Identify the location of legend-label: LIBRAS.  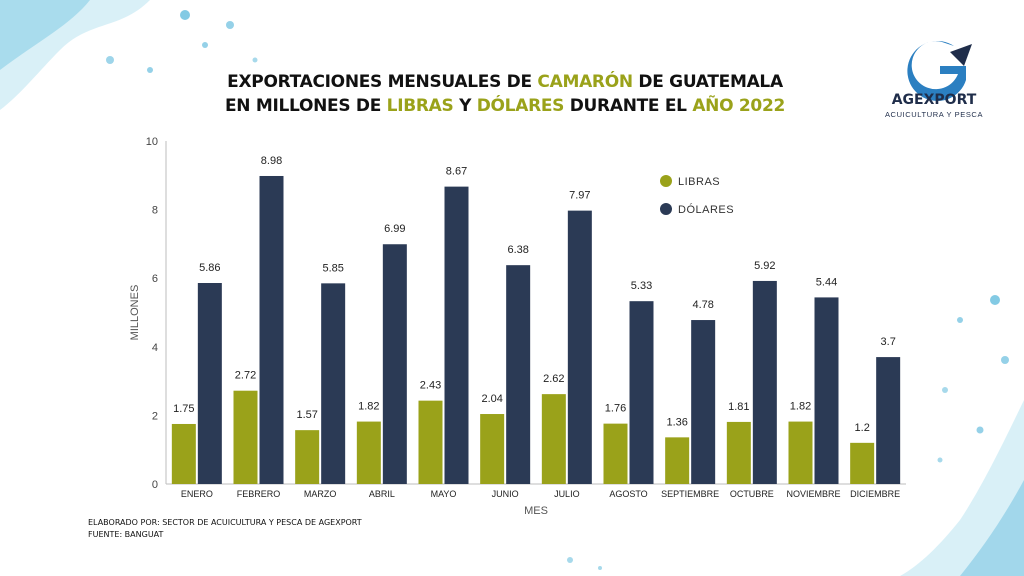
(699, 182).